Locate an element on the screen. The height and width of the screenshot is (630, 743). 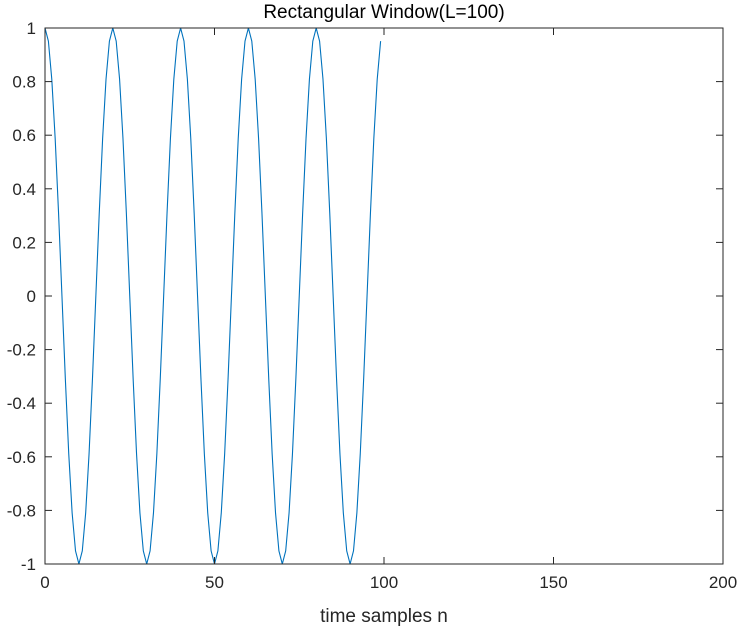
y-tick-label: 0.4 is located at coordinates (24, 189).